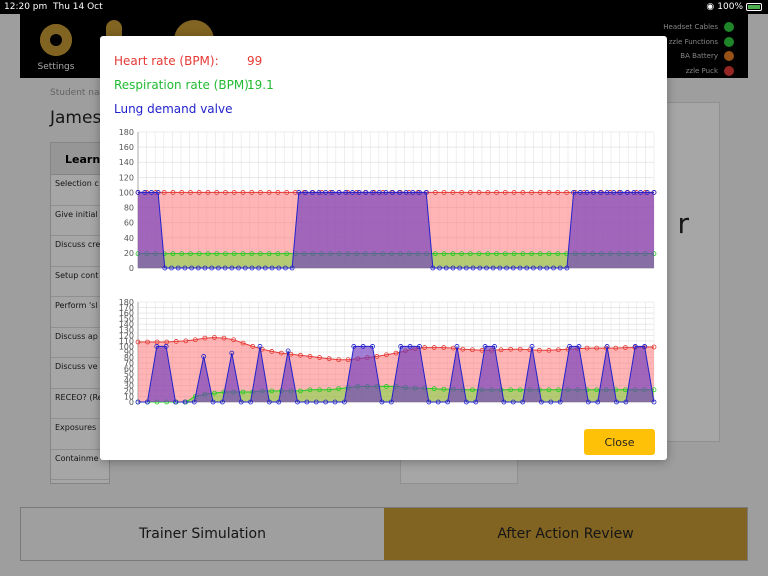  I want to click on status-time: 12:20 pm Thu 14 Oct, so click(53, 7).